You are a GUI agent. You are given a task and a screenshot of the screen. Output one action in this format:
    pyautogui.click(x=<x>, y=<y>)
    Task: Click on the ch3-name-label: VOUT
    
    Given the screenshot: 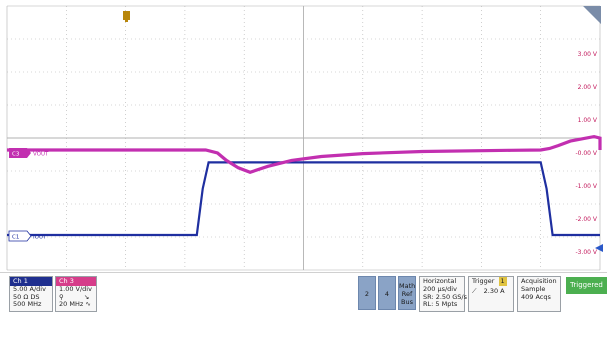 What is the action you would take?
    pyautogui.click(x=41, y=155)
    